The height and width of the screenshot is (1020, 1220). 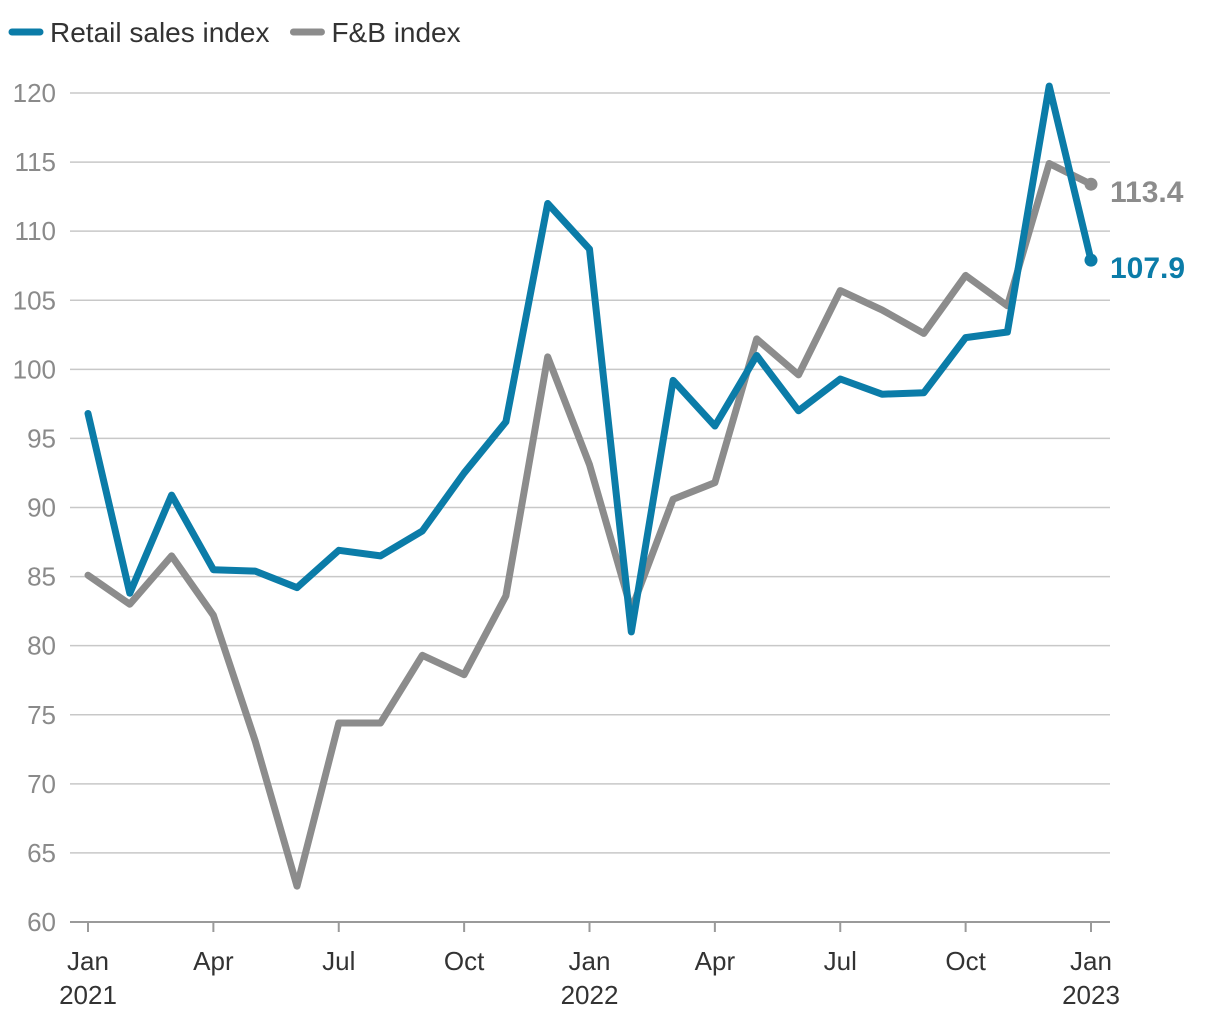 What do you see at coordinates (34, 369) in the screenshot?
I see `y-tick-label: 100` at bounding box center [34, 369].